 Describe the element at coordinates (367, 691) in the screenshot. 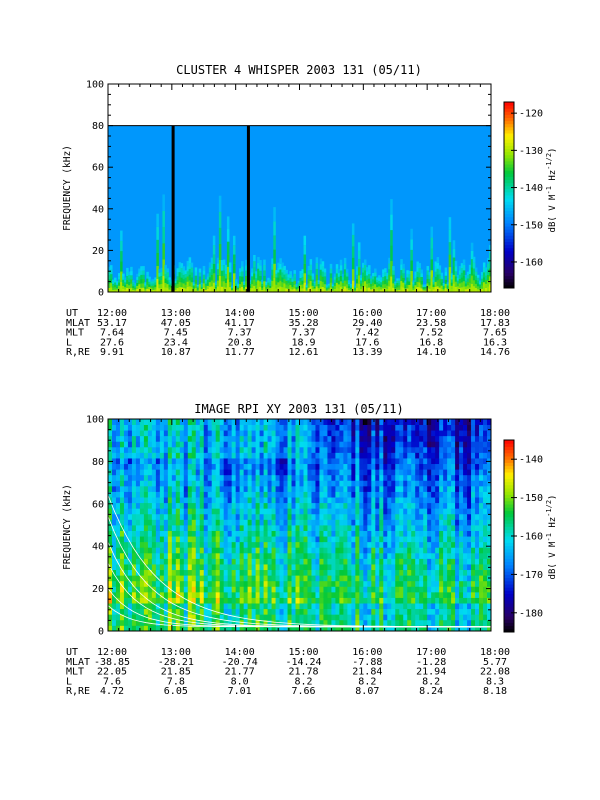

I see `ephemeris-value: 8.07` at that location.